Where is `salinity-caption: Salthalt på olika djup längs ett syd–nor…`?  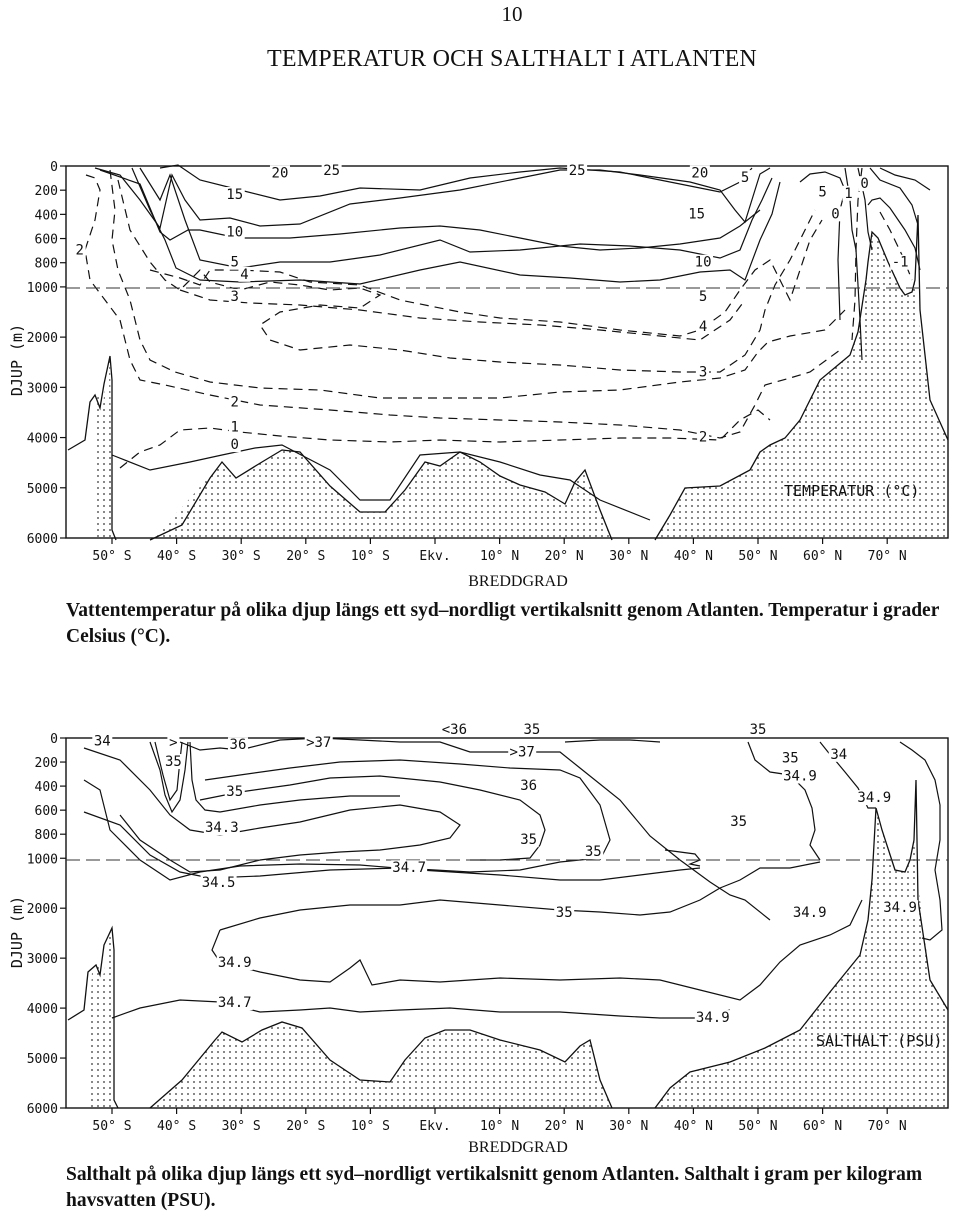
salinity-caption: Salthalt på olika djup längs ett syd–nor… is located at coordinates (494, 1187).